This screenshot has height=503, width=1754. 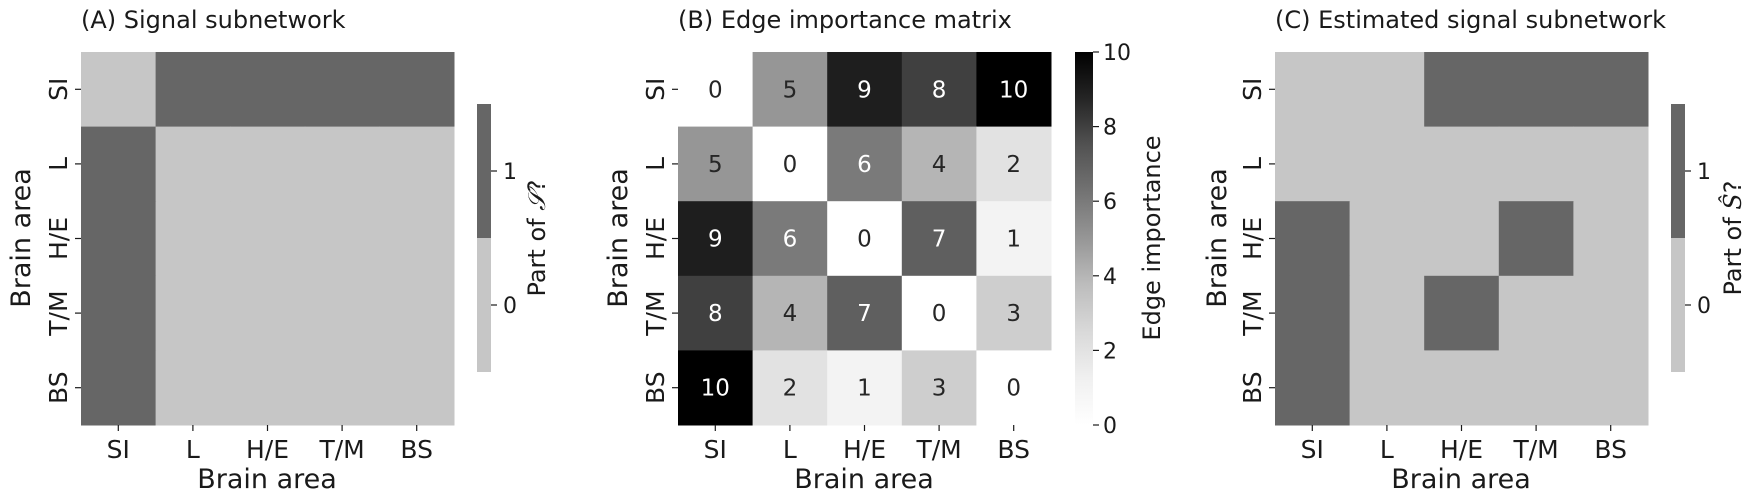 What do you see at coordinates (864, 479) in the screenshot?
I see `panel-b-x-axis-label: Brain area` at bounding box center [864, 479].